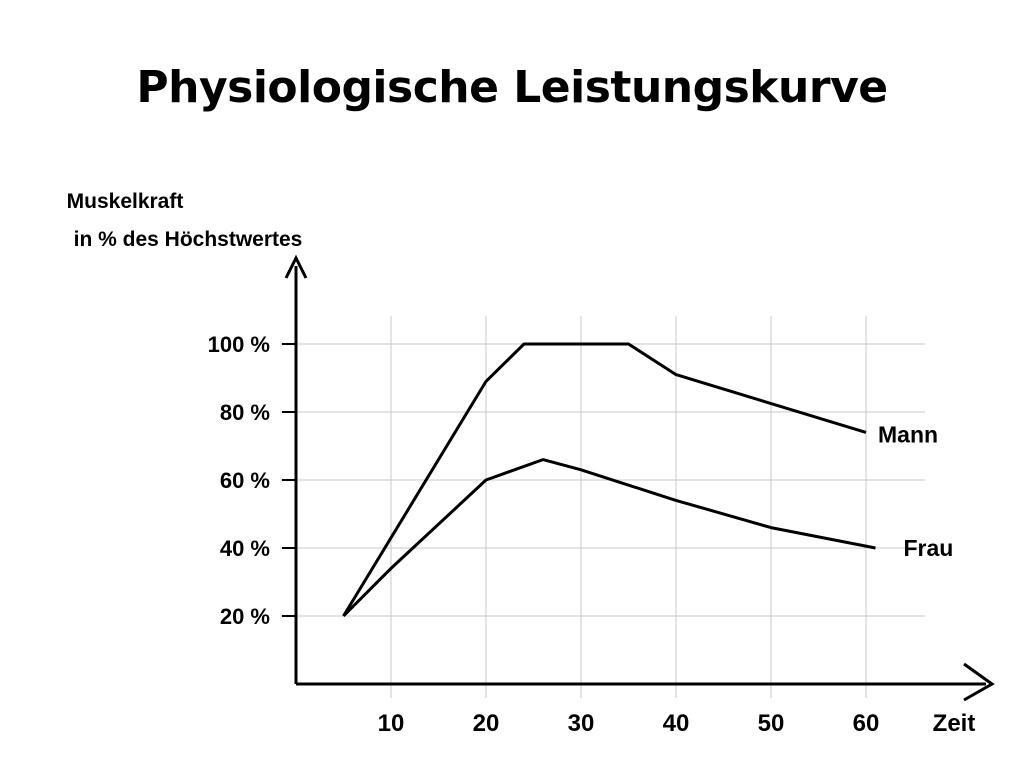 The height and width of the screenshot is (768, 1024). What do you see at coordinates (245, 480) in the screenshot?
I see `y-tick-label: 60 %` at bounding box center [245, 480].